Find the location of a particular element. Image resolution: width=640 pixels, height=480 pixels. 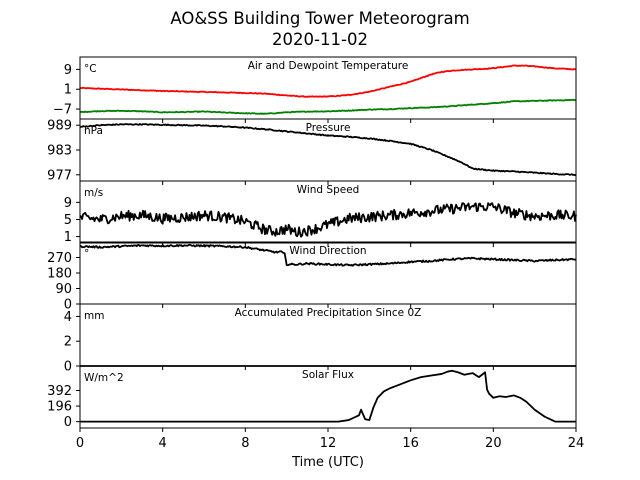

x-tick-label: 8 is located at coordinates (245, 443).